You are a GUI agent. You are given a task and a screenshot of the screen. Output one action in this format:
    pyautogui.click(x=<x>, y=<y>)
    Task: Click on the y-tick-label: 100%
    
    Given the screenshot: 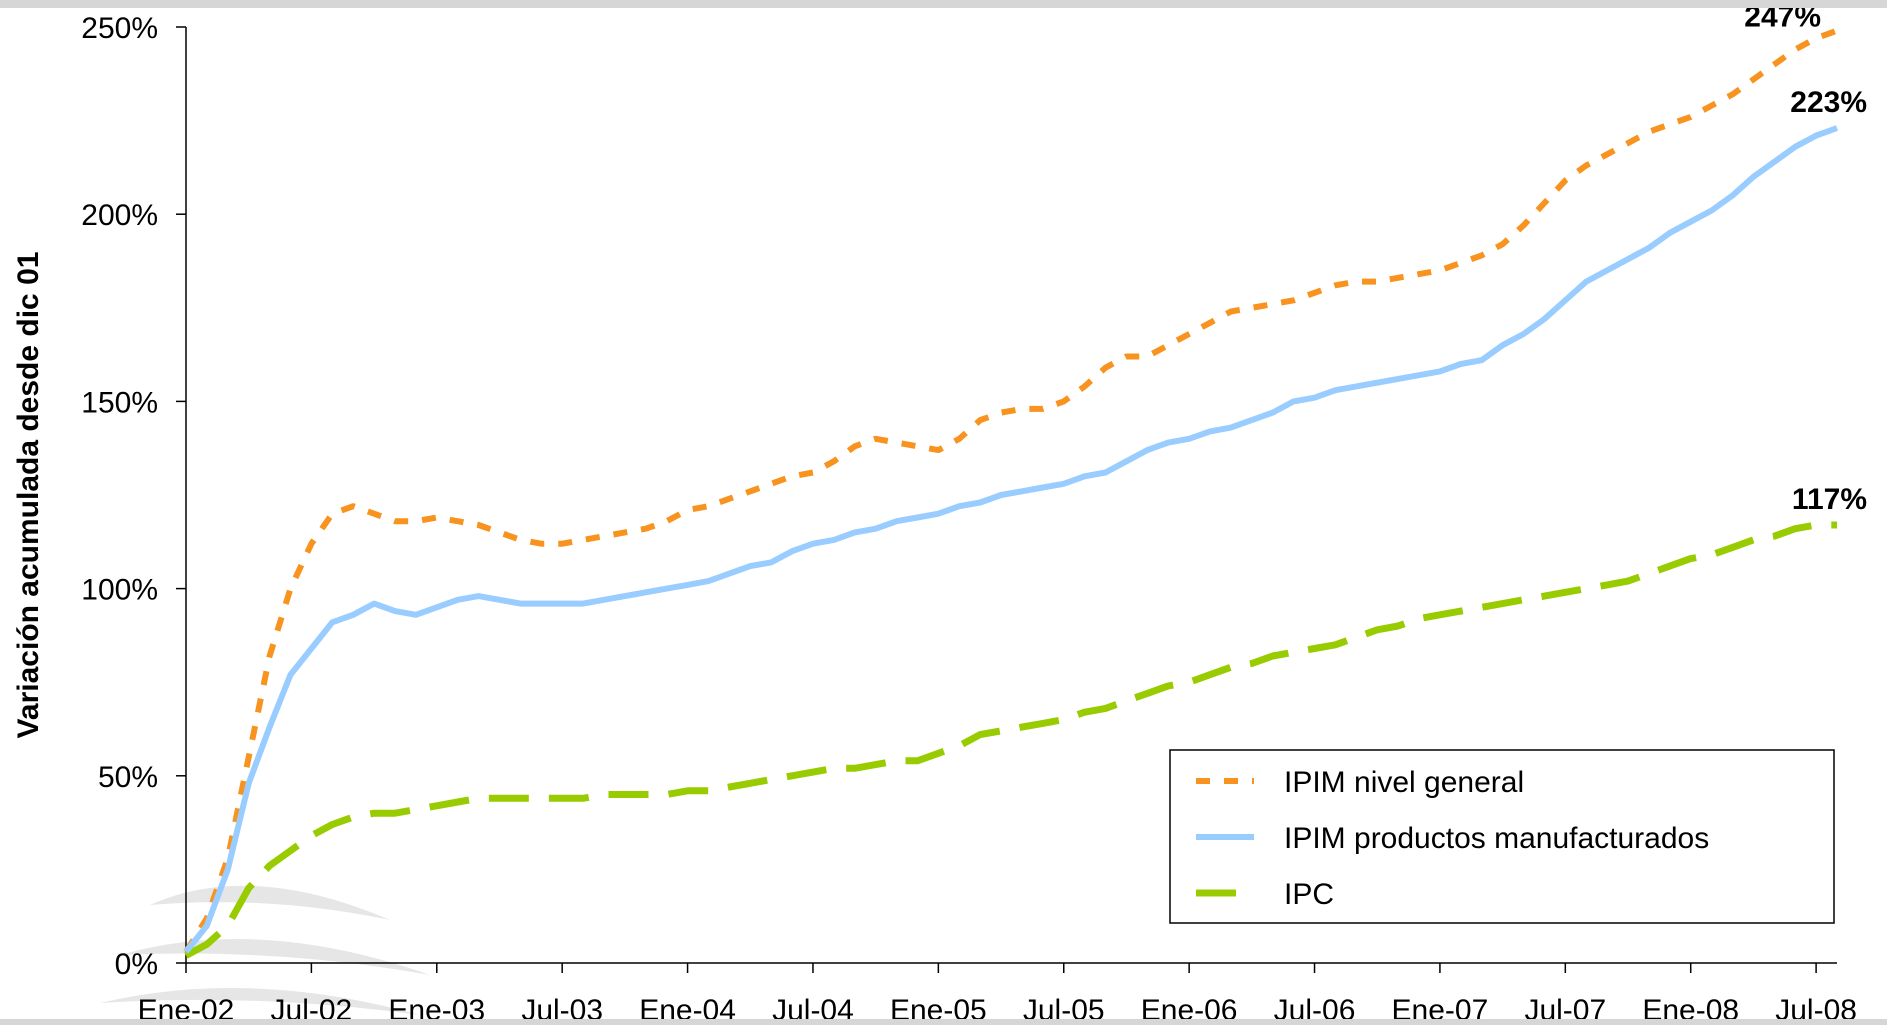 What is the action you would take?
    pyautogui.click(x=119, y=590)
    